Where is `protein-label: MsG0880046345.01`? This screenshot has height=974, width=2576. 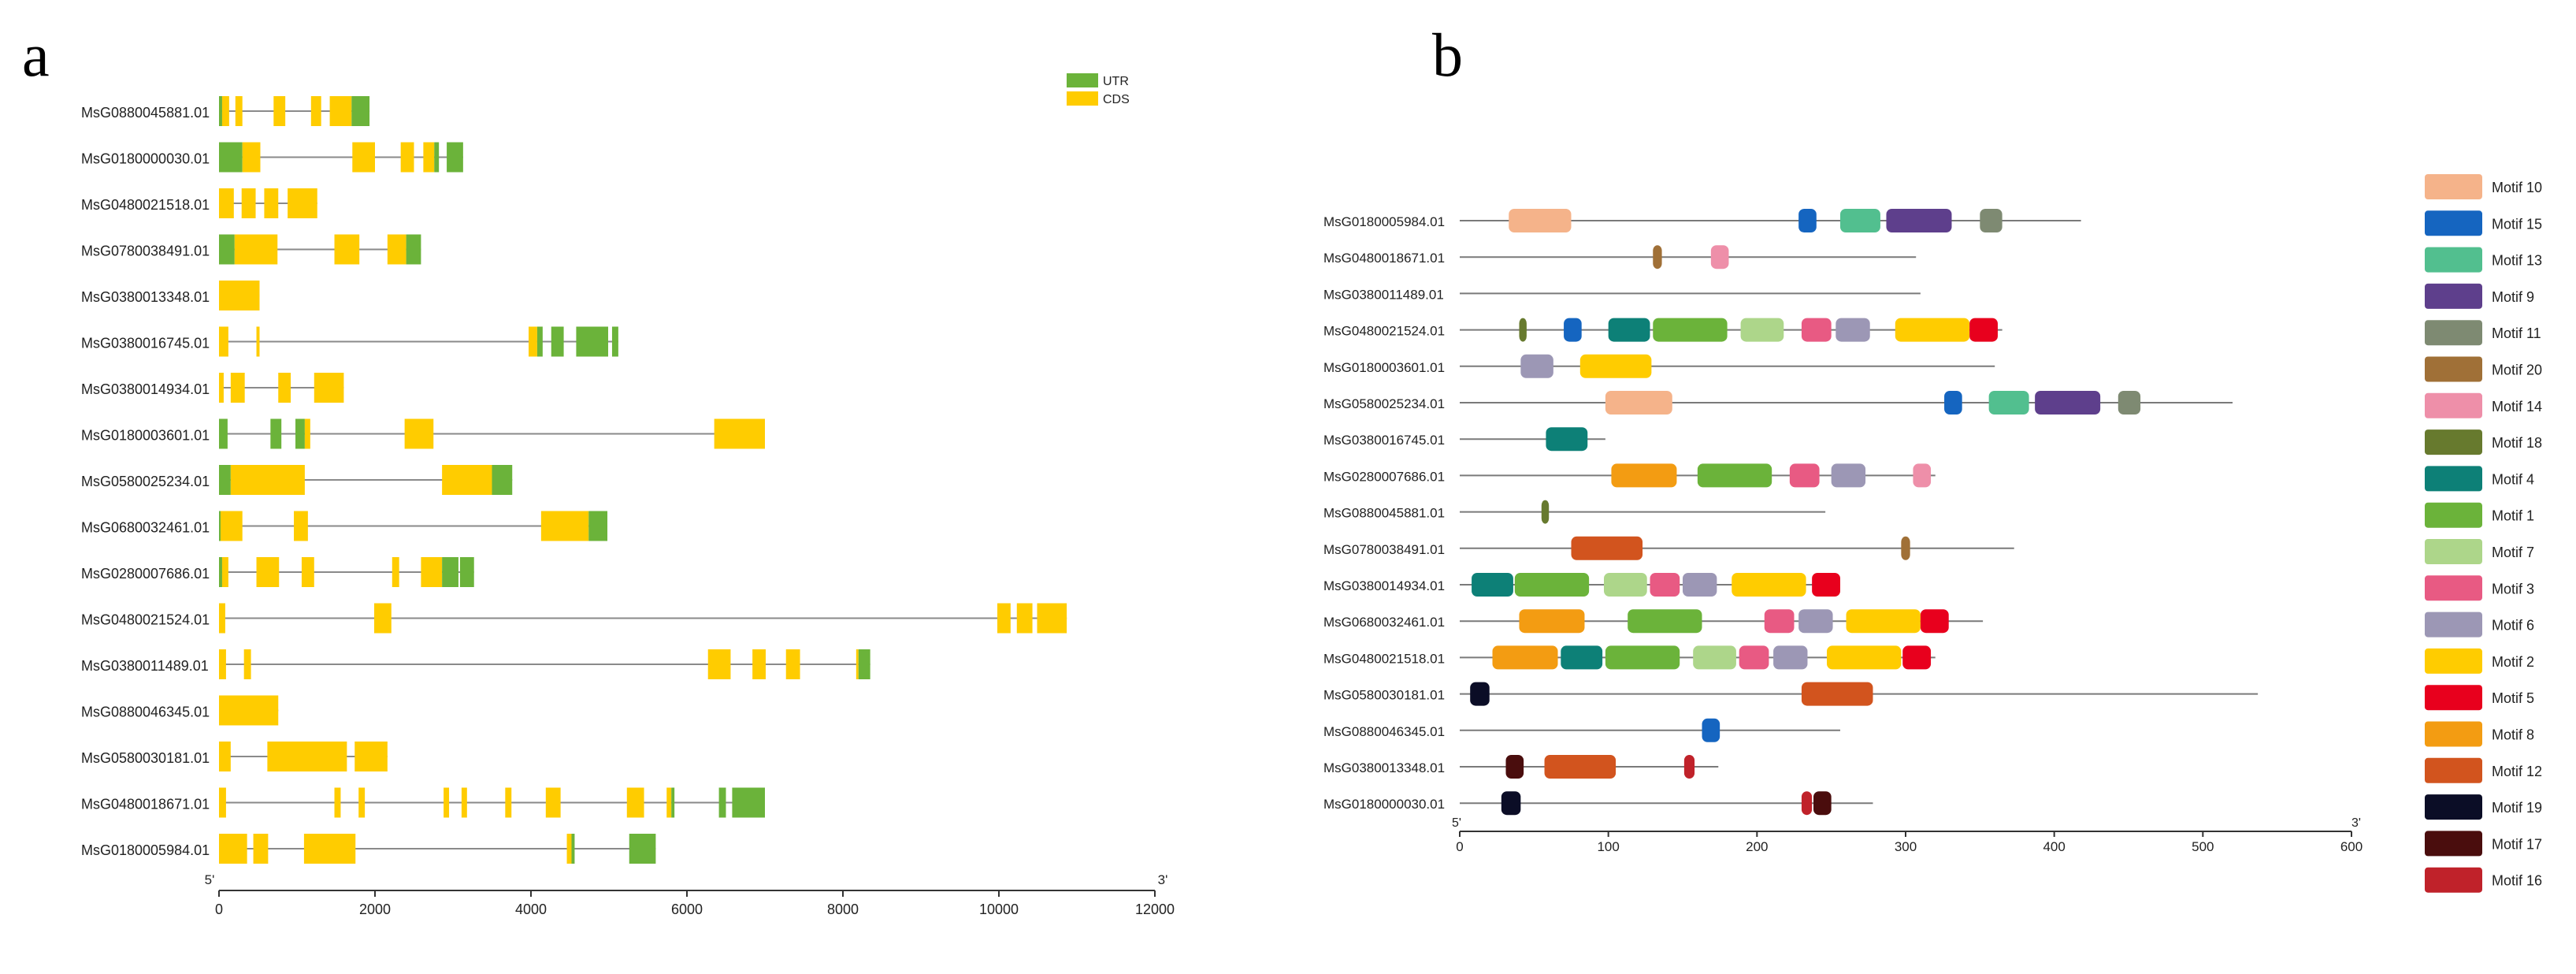 protein-label: MsG0880046345.01 is located at coordinates (1384, 731).